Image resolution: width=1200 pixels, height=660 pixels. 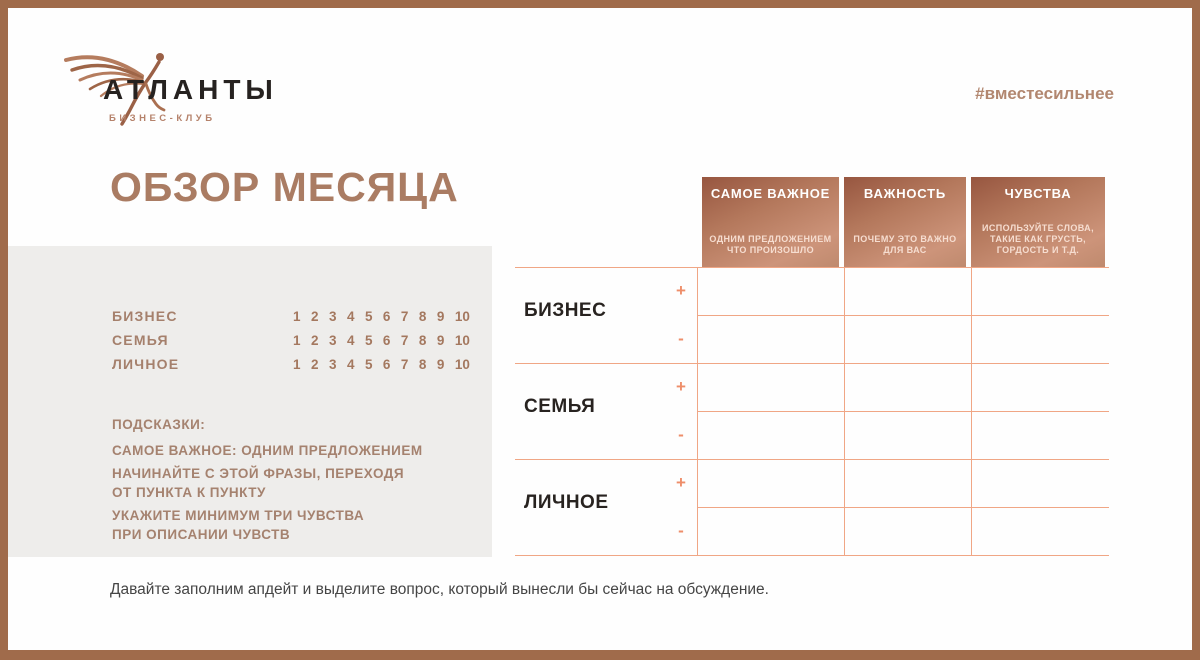 I want to click on cell-personal-minus-importance, so click(x=907, y=531).